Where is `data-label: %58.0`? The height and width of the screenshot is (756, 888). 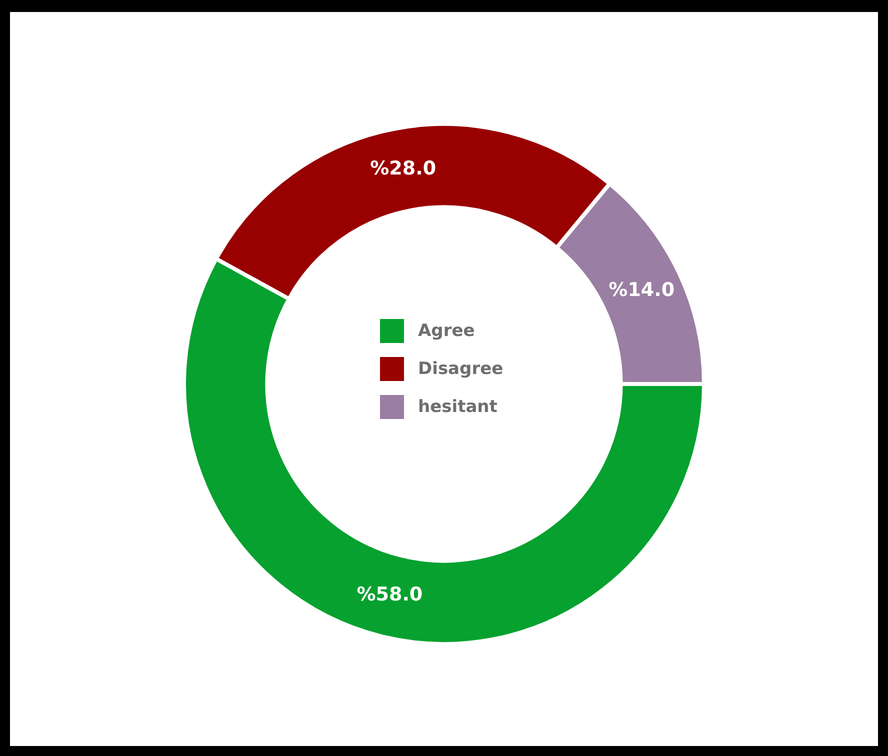
data-label: %58.0 is located at coordinates (389, 594).